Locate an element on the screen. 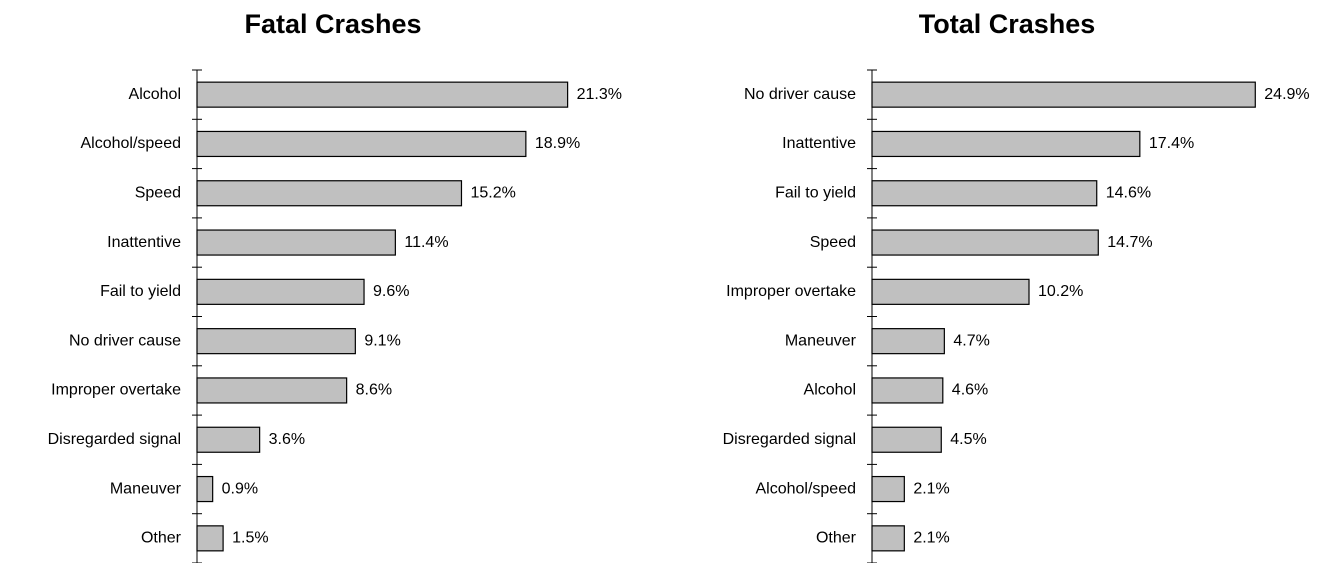  chart-title: Fatal Crashes is located at coordinates (332, 24).